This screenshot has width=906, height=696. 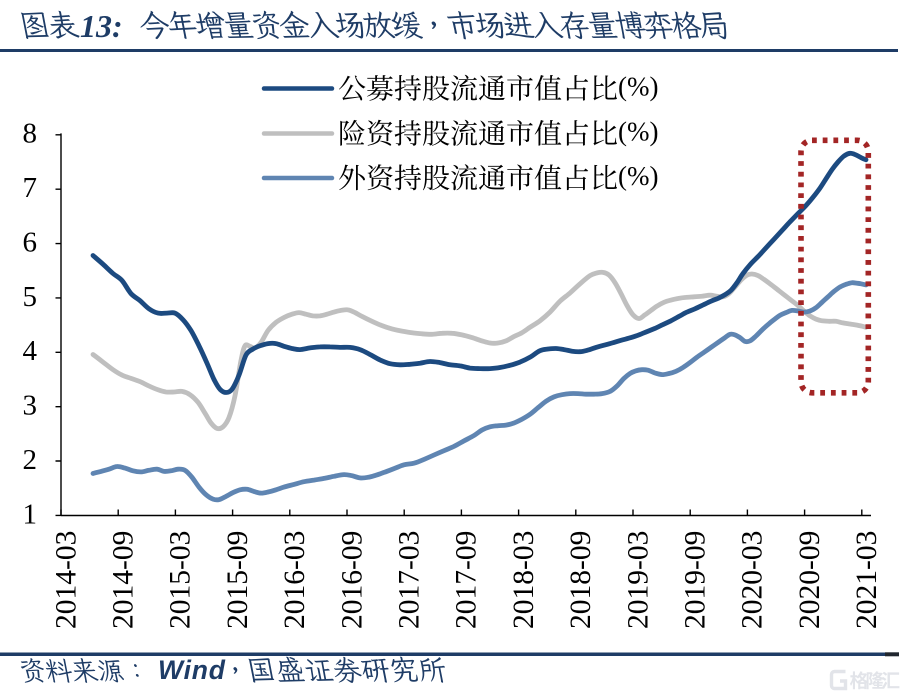 I want to click on svg-text: 2020-03, so click(x=753, y=580).